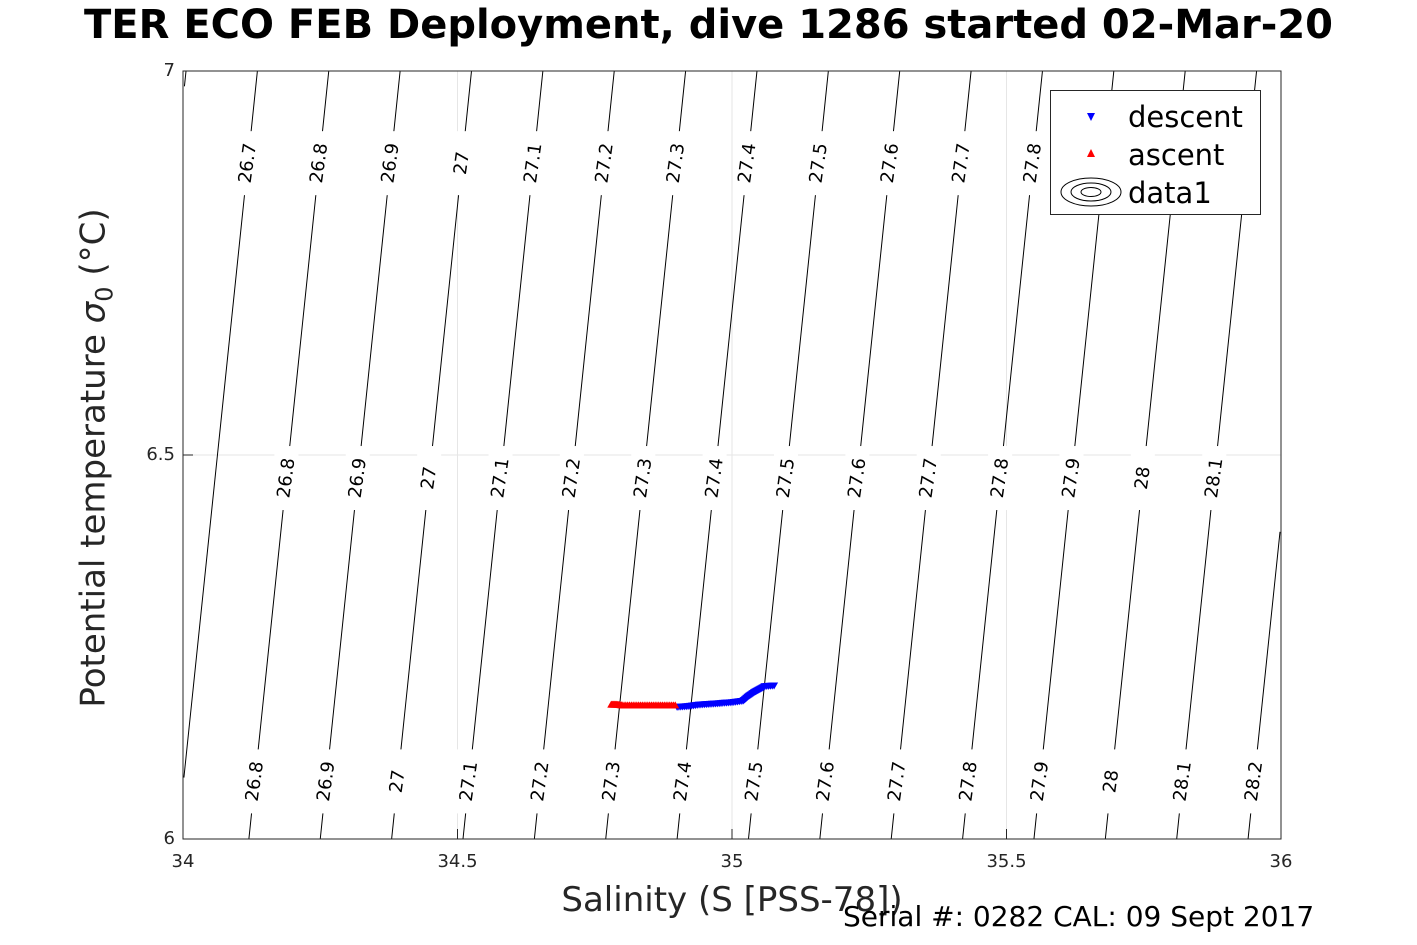 This screenshot has height=945, width=1417. What do you see at coordinates (1281, 861) in the screenshot?
I see `x-tick-label-4: 36` at bounding box center [1281, 861].